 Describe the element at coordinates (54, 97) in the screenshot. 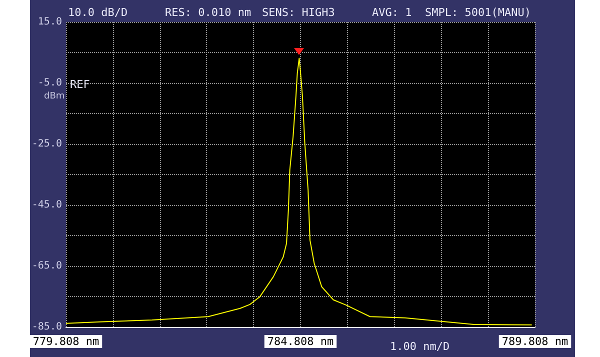

I see `y-axis-title: dBm` at that location.